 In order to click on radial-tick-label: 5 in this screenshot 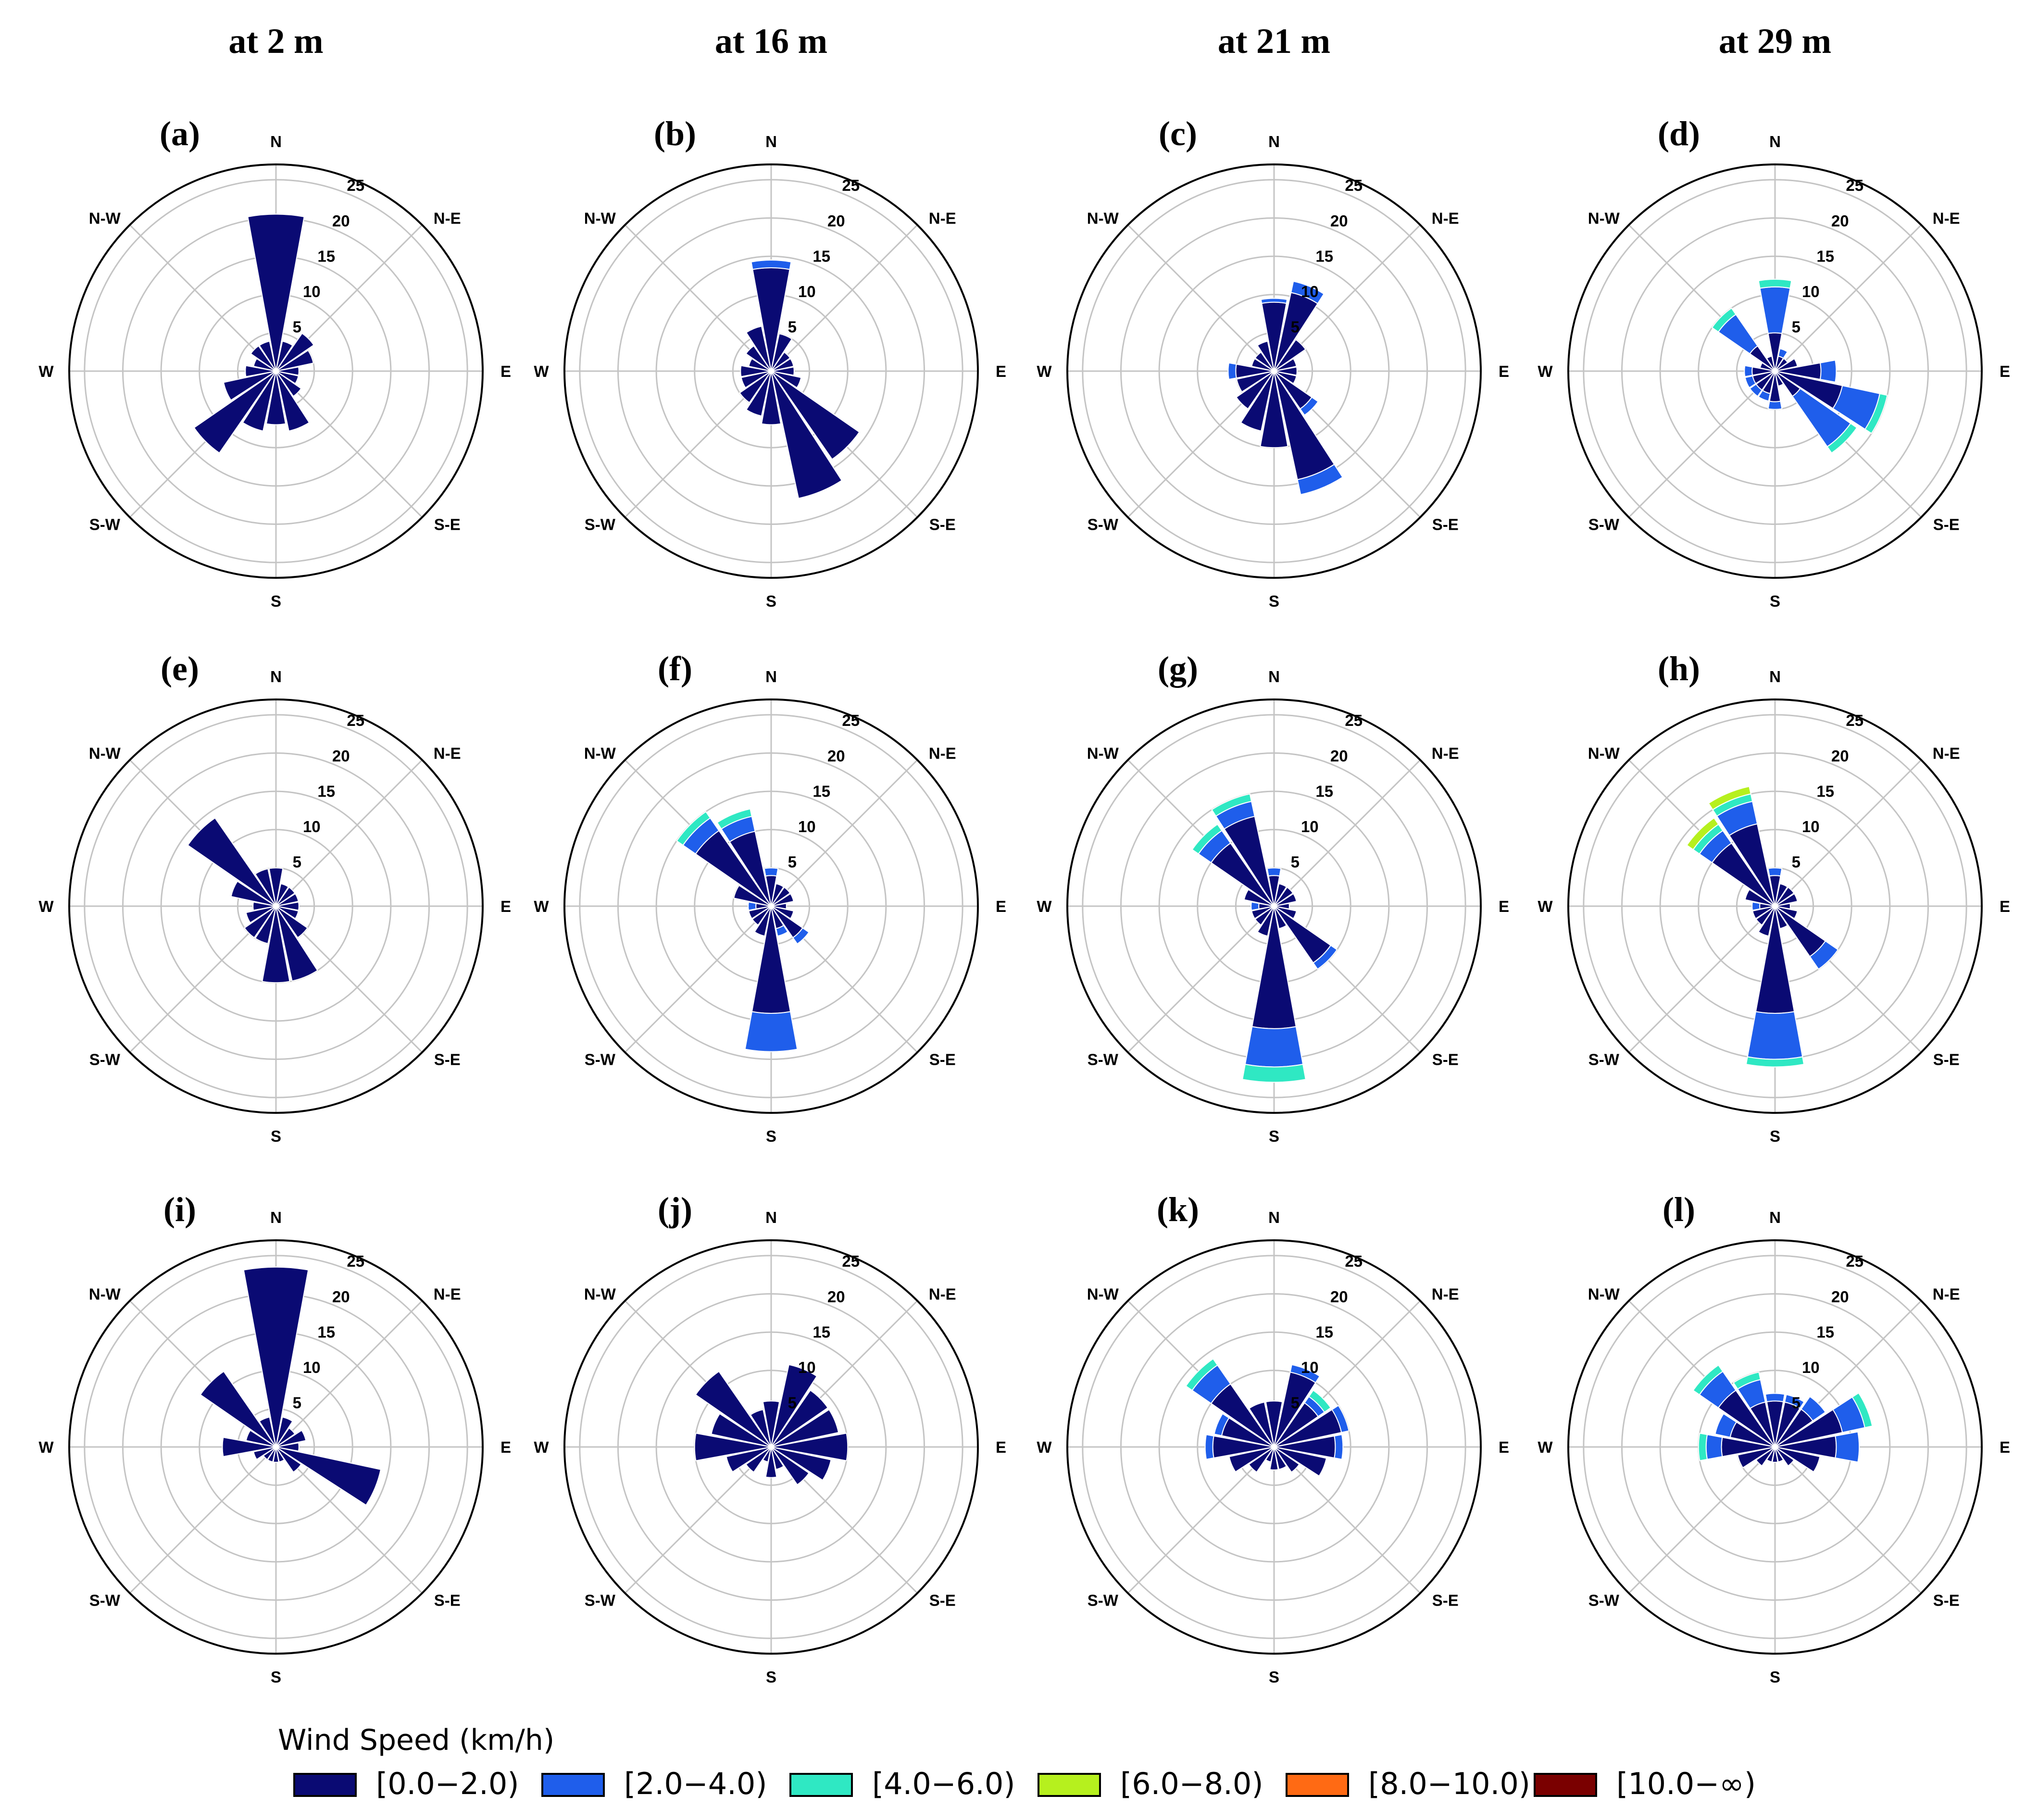, I will do `click(792, 1403)`.